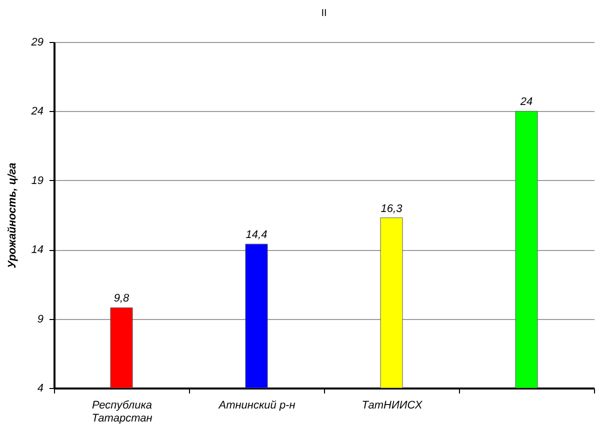 The width and height of the screenshot is (609, 436). What do you see at coordinates (37, 180) in the screenshot?
I see `y-tick-label: 19` at bounding box center [37, 180].